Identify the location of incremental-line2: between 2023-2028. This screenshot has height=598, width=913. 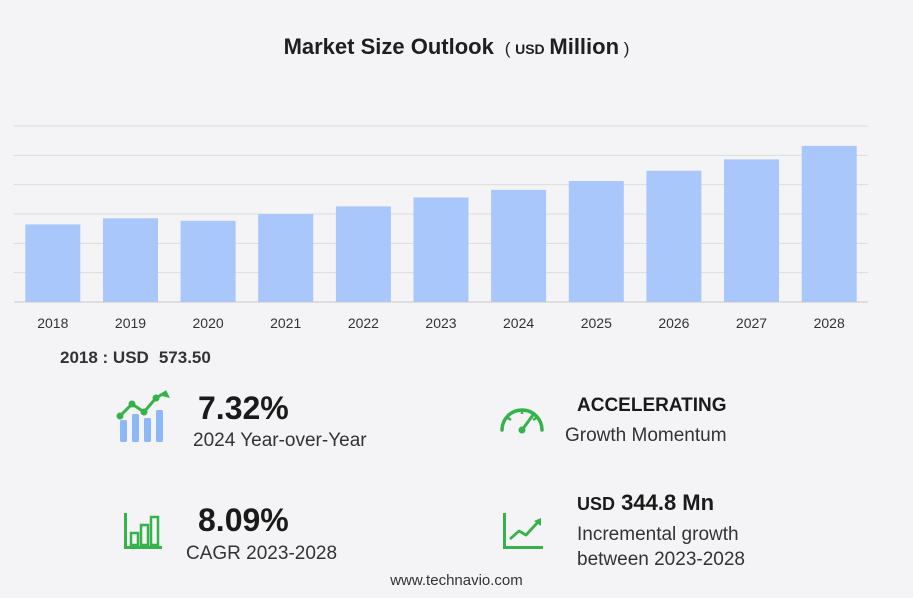
(661, 559).